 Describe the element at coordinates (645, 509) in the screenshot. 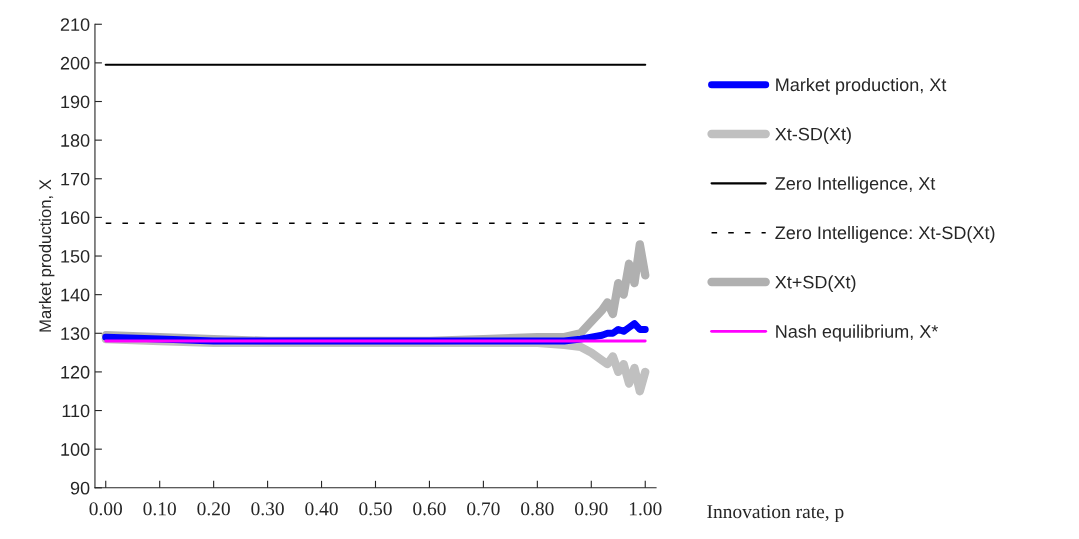

I see `x-tick-label: 1.00` at that location.